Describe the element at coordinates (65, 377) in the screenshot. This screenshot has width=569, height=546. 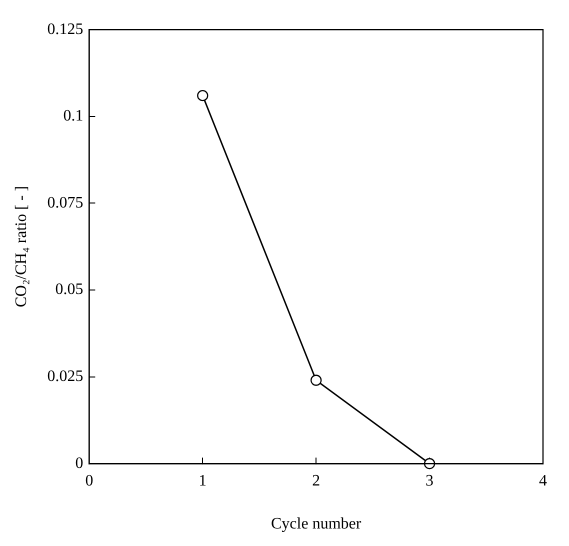
I see `y-tick-label: 0.025` at that location.